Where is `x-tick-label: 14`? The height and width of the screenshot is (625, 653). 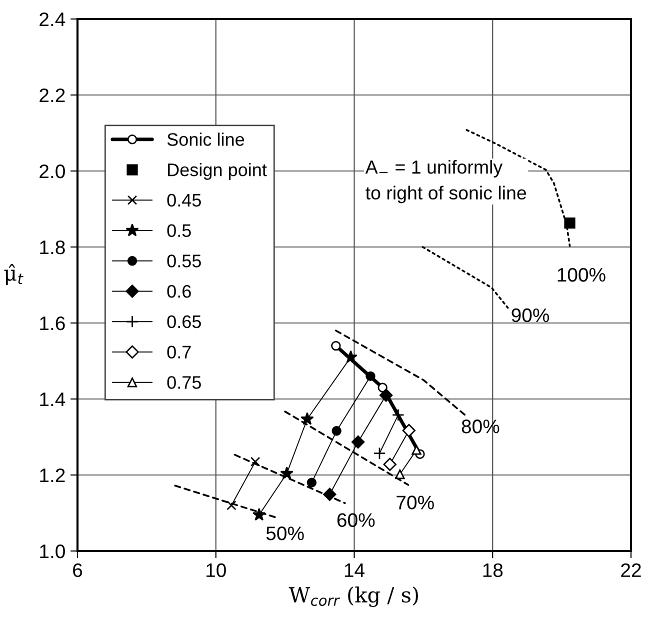
x-tick-label: 14 is located at coordinates (354, 570).